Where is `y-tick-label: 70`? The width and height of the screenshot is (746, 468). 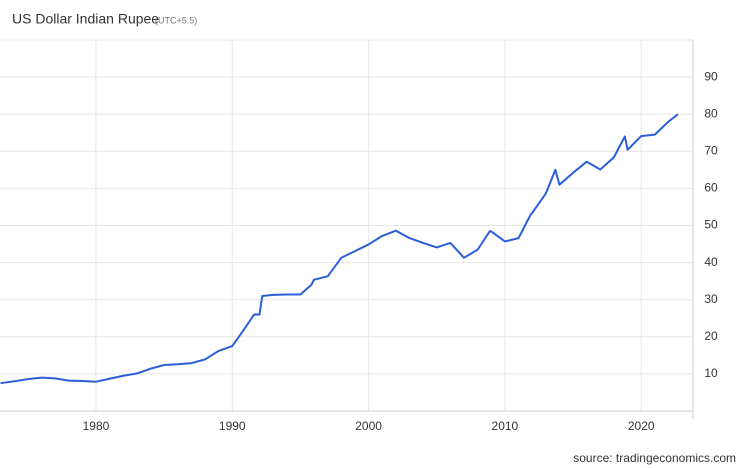 y-tick-label: 70 is located at coordinates (711, 150).